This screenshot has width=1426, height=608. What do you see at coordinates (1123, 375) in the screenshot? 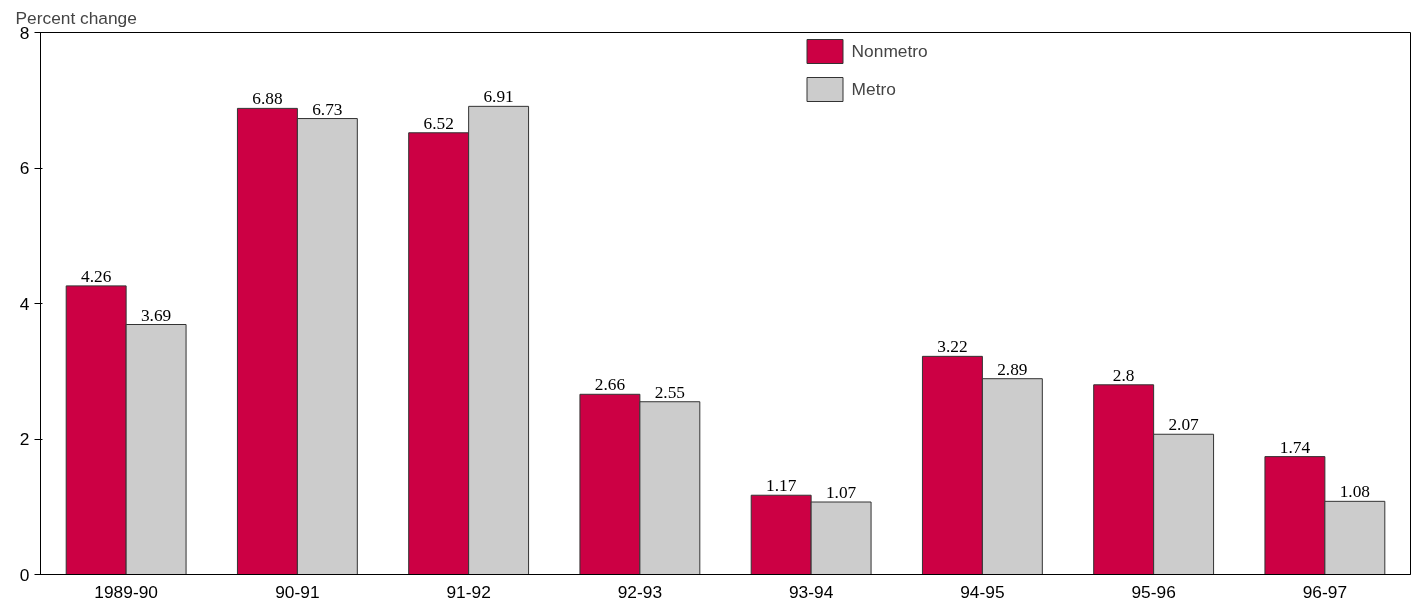
I see `data-label: 2.8` at bounding box center [1123, 375].